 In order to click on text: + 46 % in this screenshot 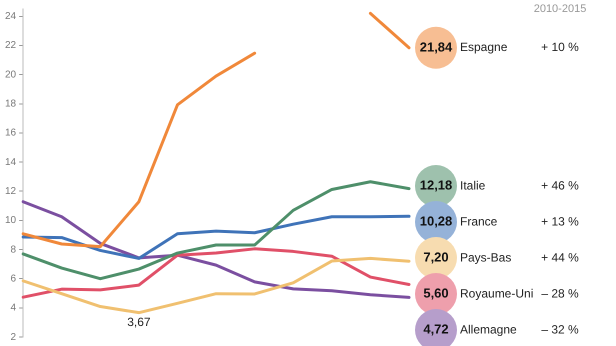, I will do `click(560, 185)`.